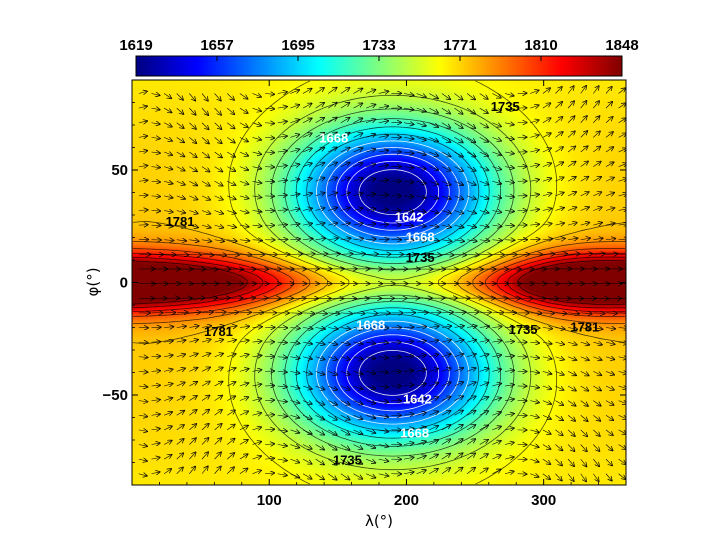 This screenshot has height=550, width=714. Describe the element at coordinates (379, 521) in the screenshot. I see `x-axis-title: λ(°)` at that location.